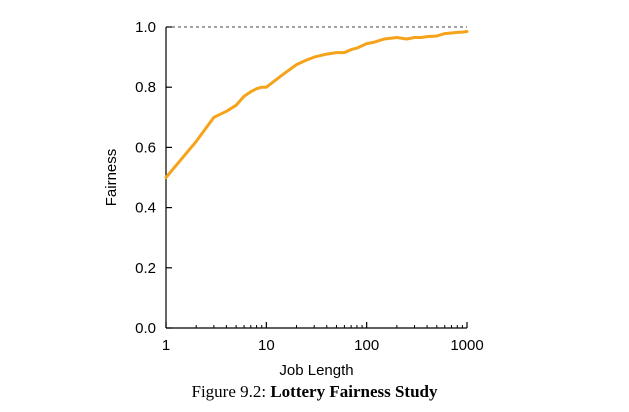 This screenshot has height=412, width=629. I want to click on caption-title: Lottery Fairness Study, so click(354, 391).